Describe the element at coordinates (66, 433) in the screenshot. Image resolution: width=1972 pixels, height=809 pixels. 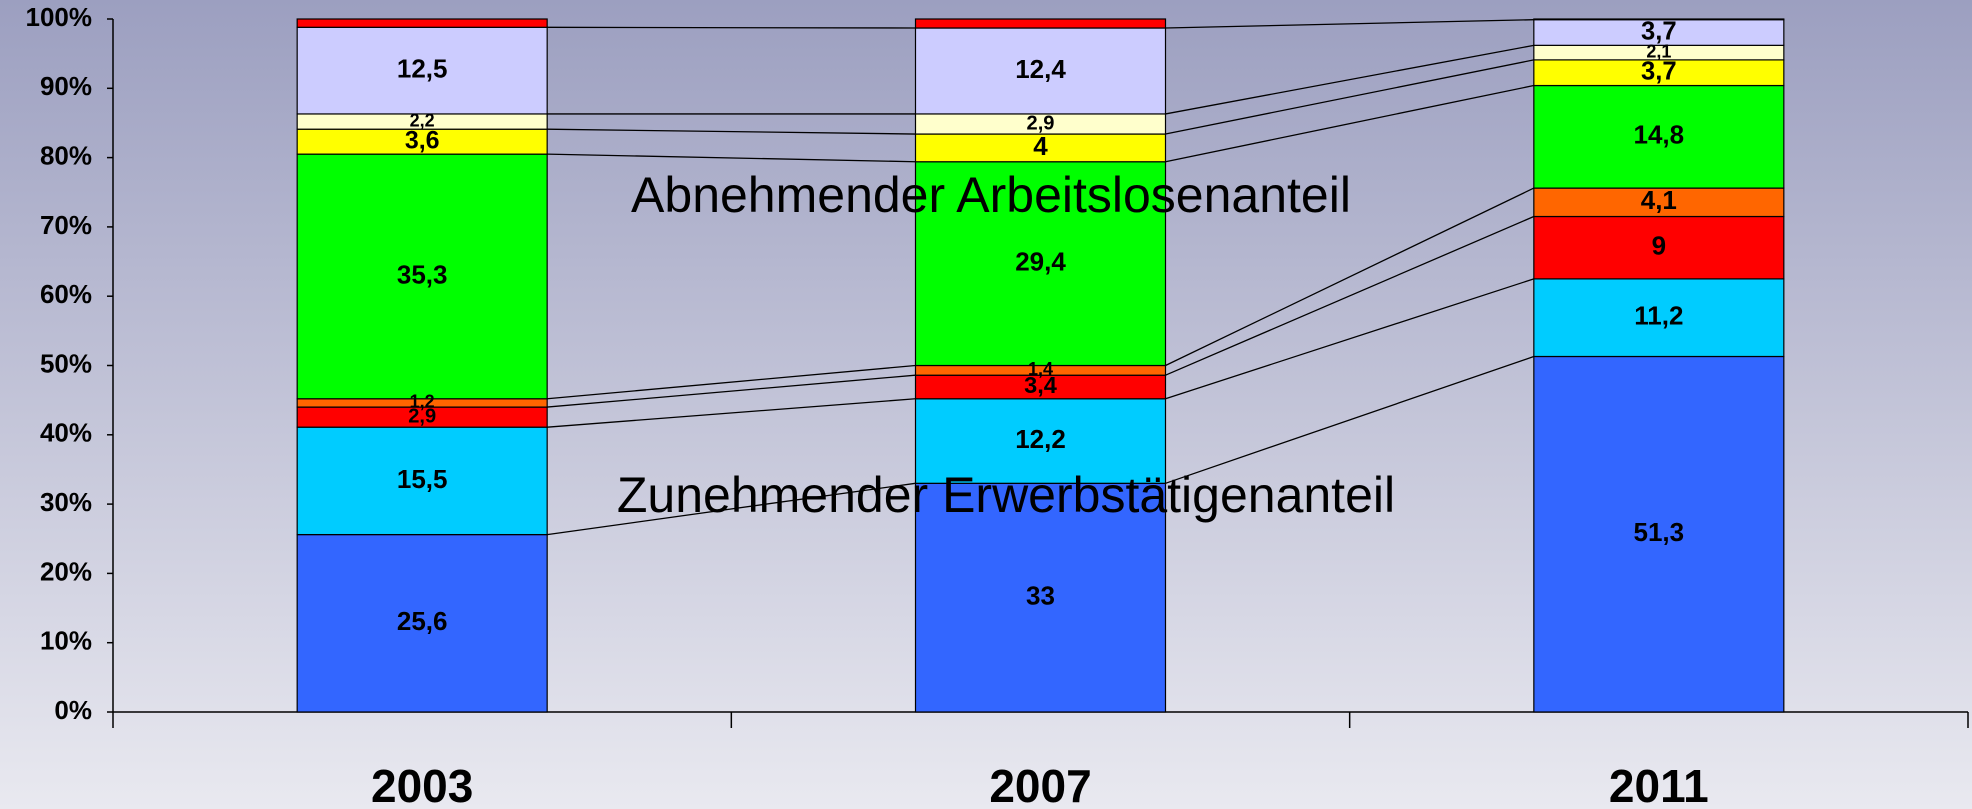
I see `y-tick-label: 40%` at that location.